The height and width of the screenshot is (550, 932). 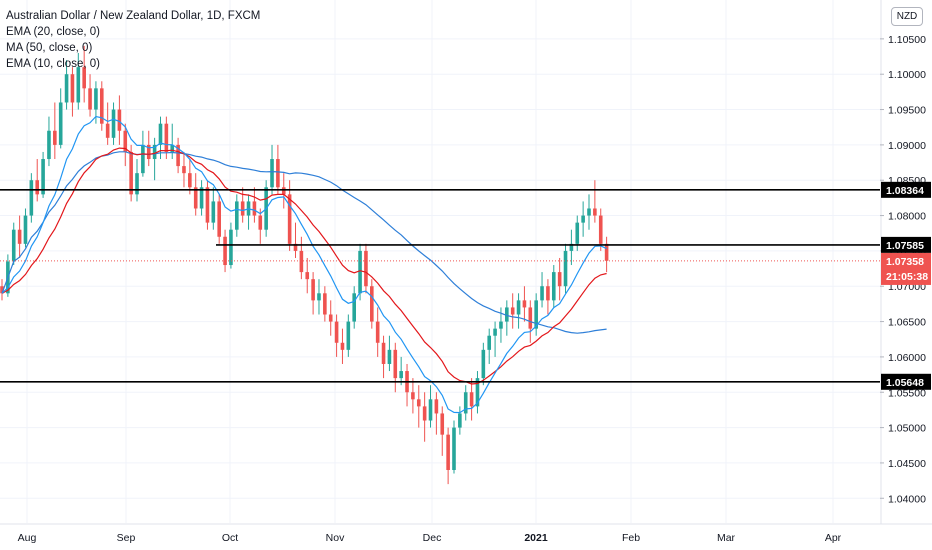 I want to click on y-tick-label: 1.09000, so click(x=907, y=146).